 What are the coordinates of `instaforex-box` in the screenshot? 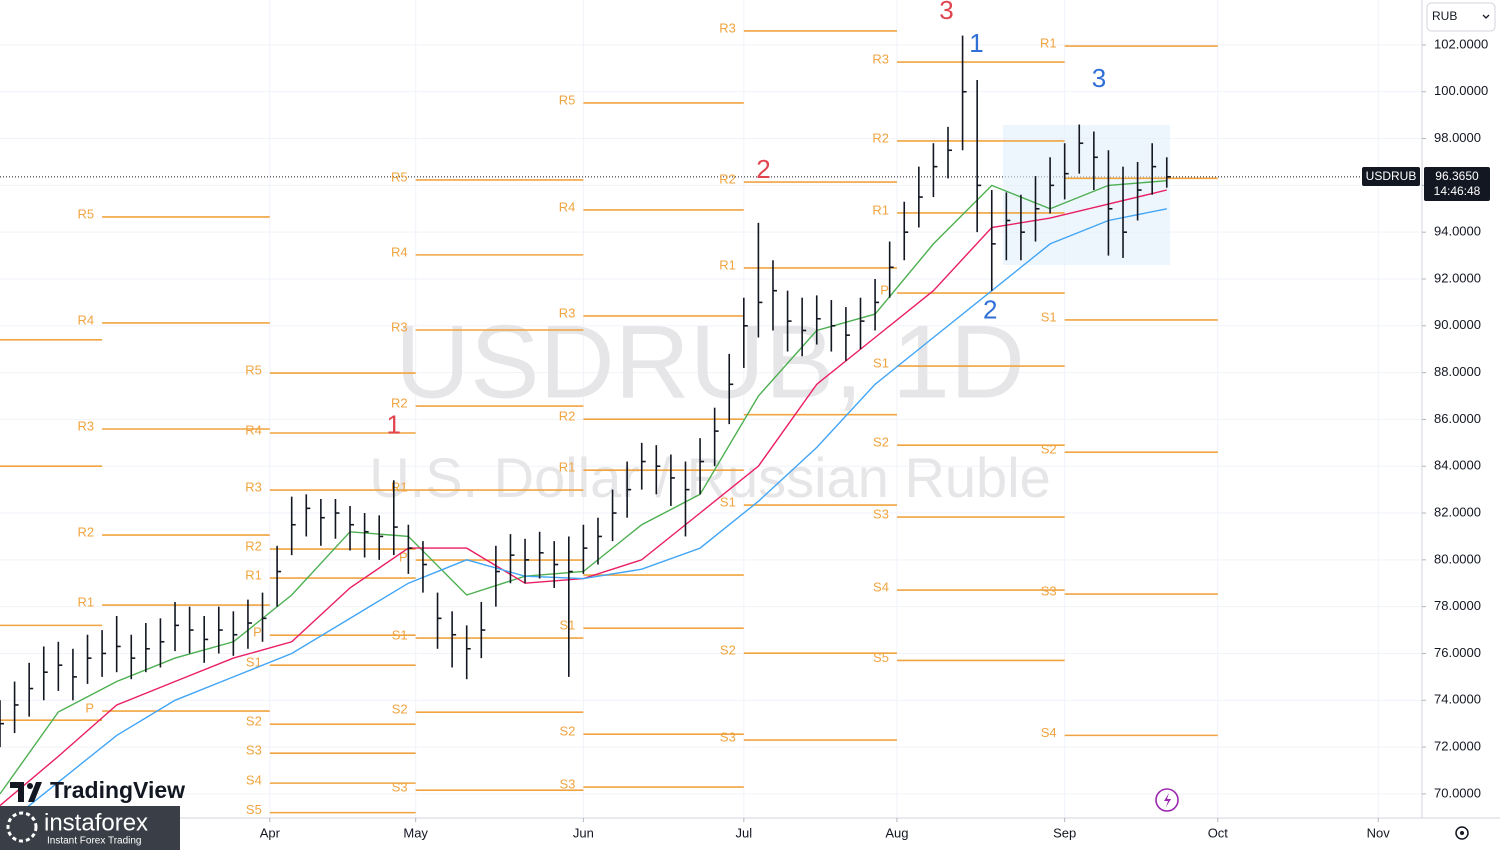 It's located at (90, 828).